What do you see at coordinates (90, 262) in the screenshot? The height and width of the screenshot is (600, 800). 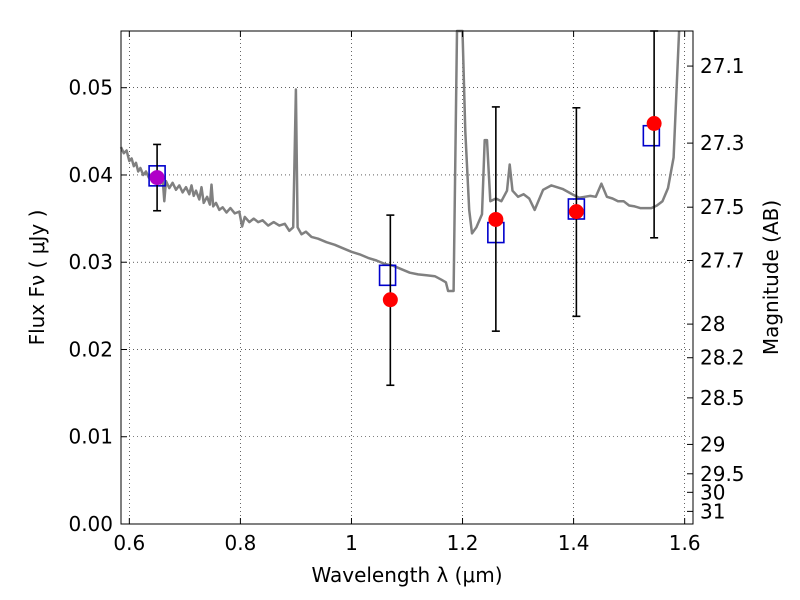 I see `y-tick-label: 0.03` at bounding box center [90, 262].